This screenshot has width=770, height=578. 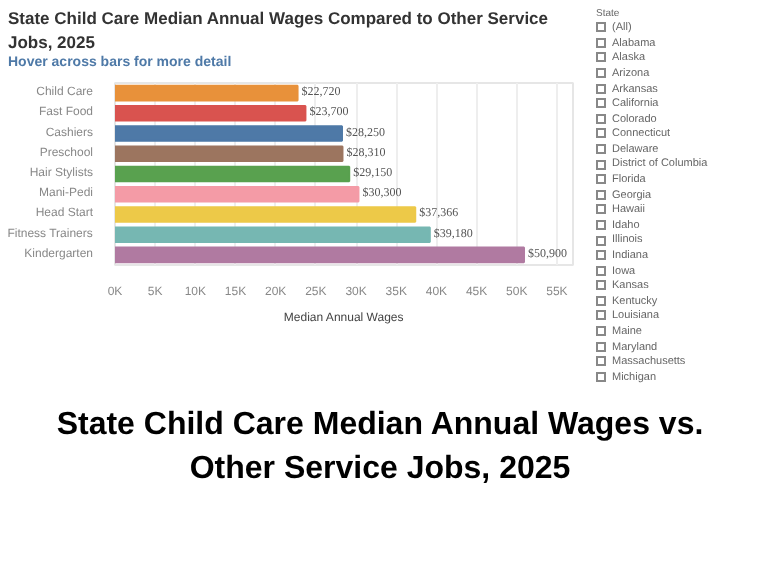 What do you see at coordinates (380, 448) in the screenshot?
I see `text: State Child Care Median Annual Wages vs. Other Service Jobs, 2025` at bounding box center [380, 448].